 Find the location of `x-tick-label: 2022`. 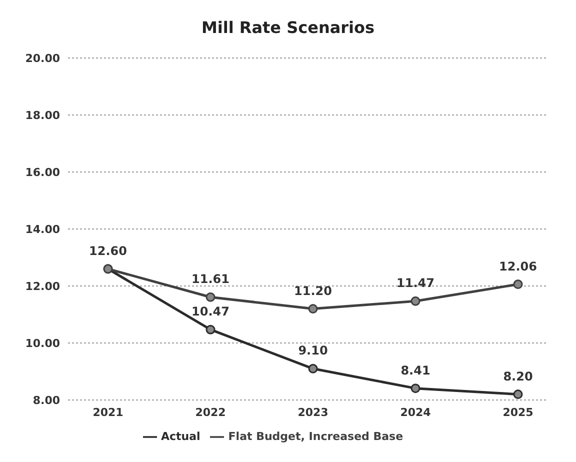

x-tick-label: 2022 is located at coordinates (210, 412).